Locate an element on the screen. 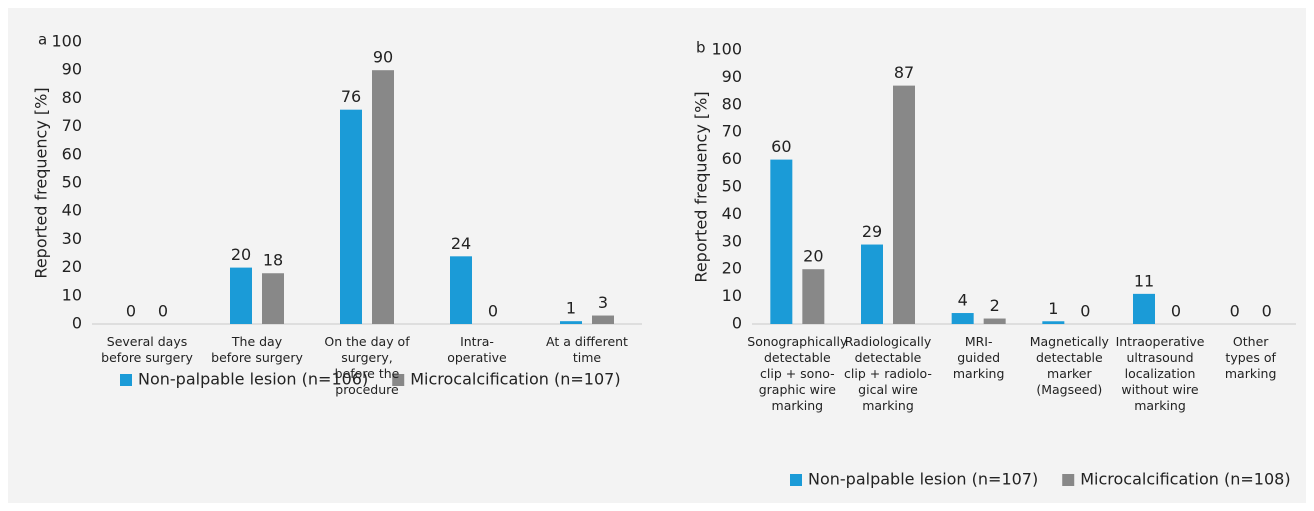 The height and width of the screenshot is (511, 1314). value-label: 24 is located at coordinates (461, 243).